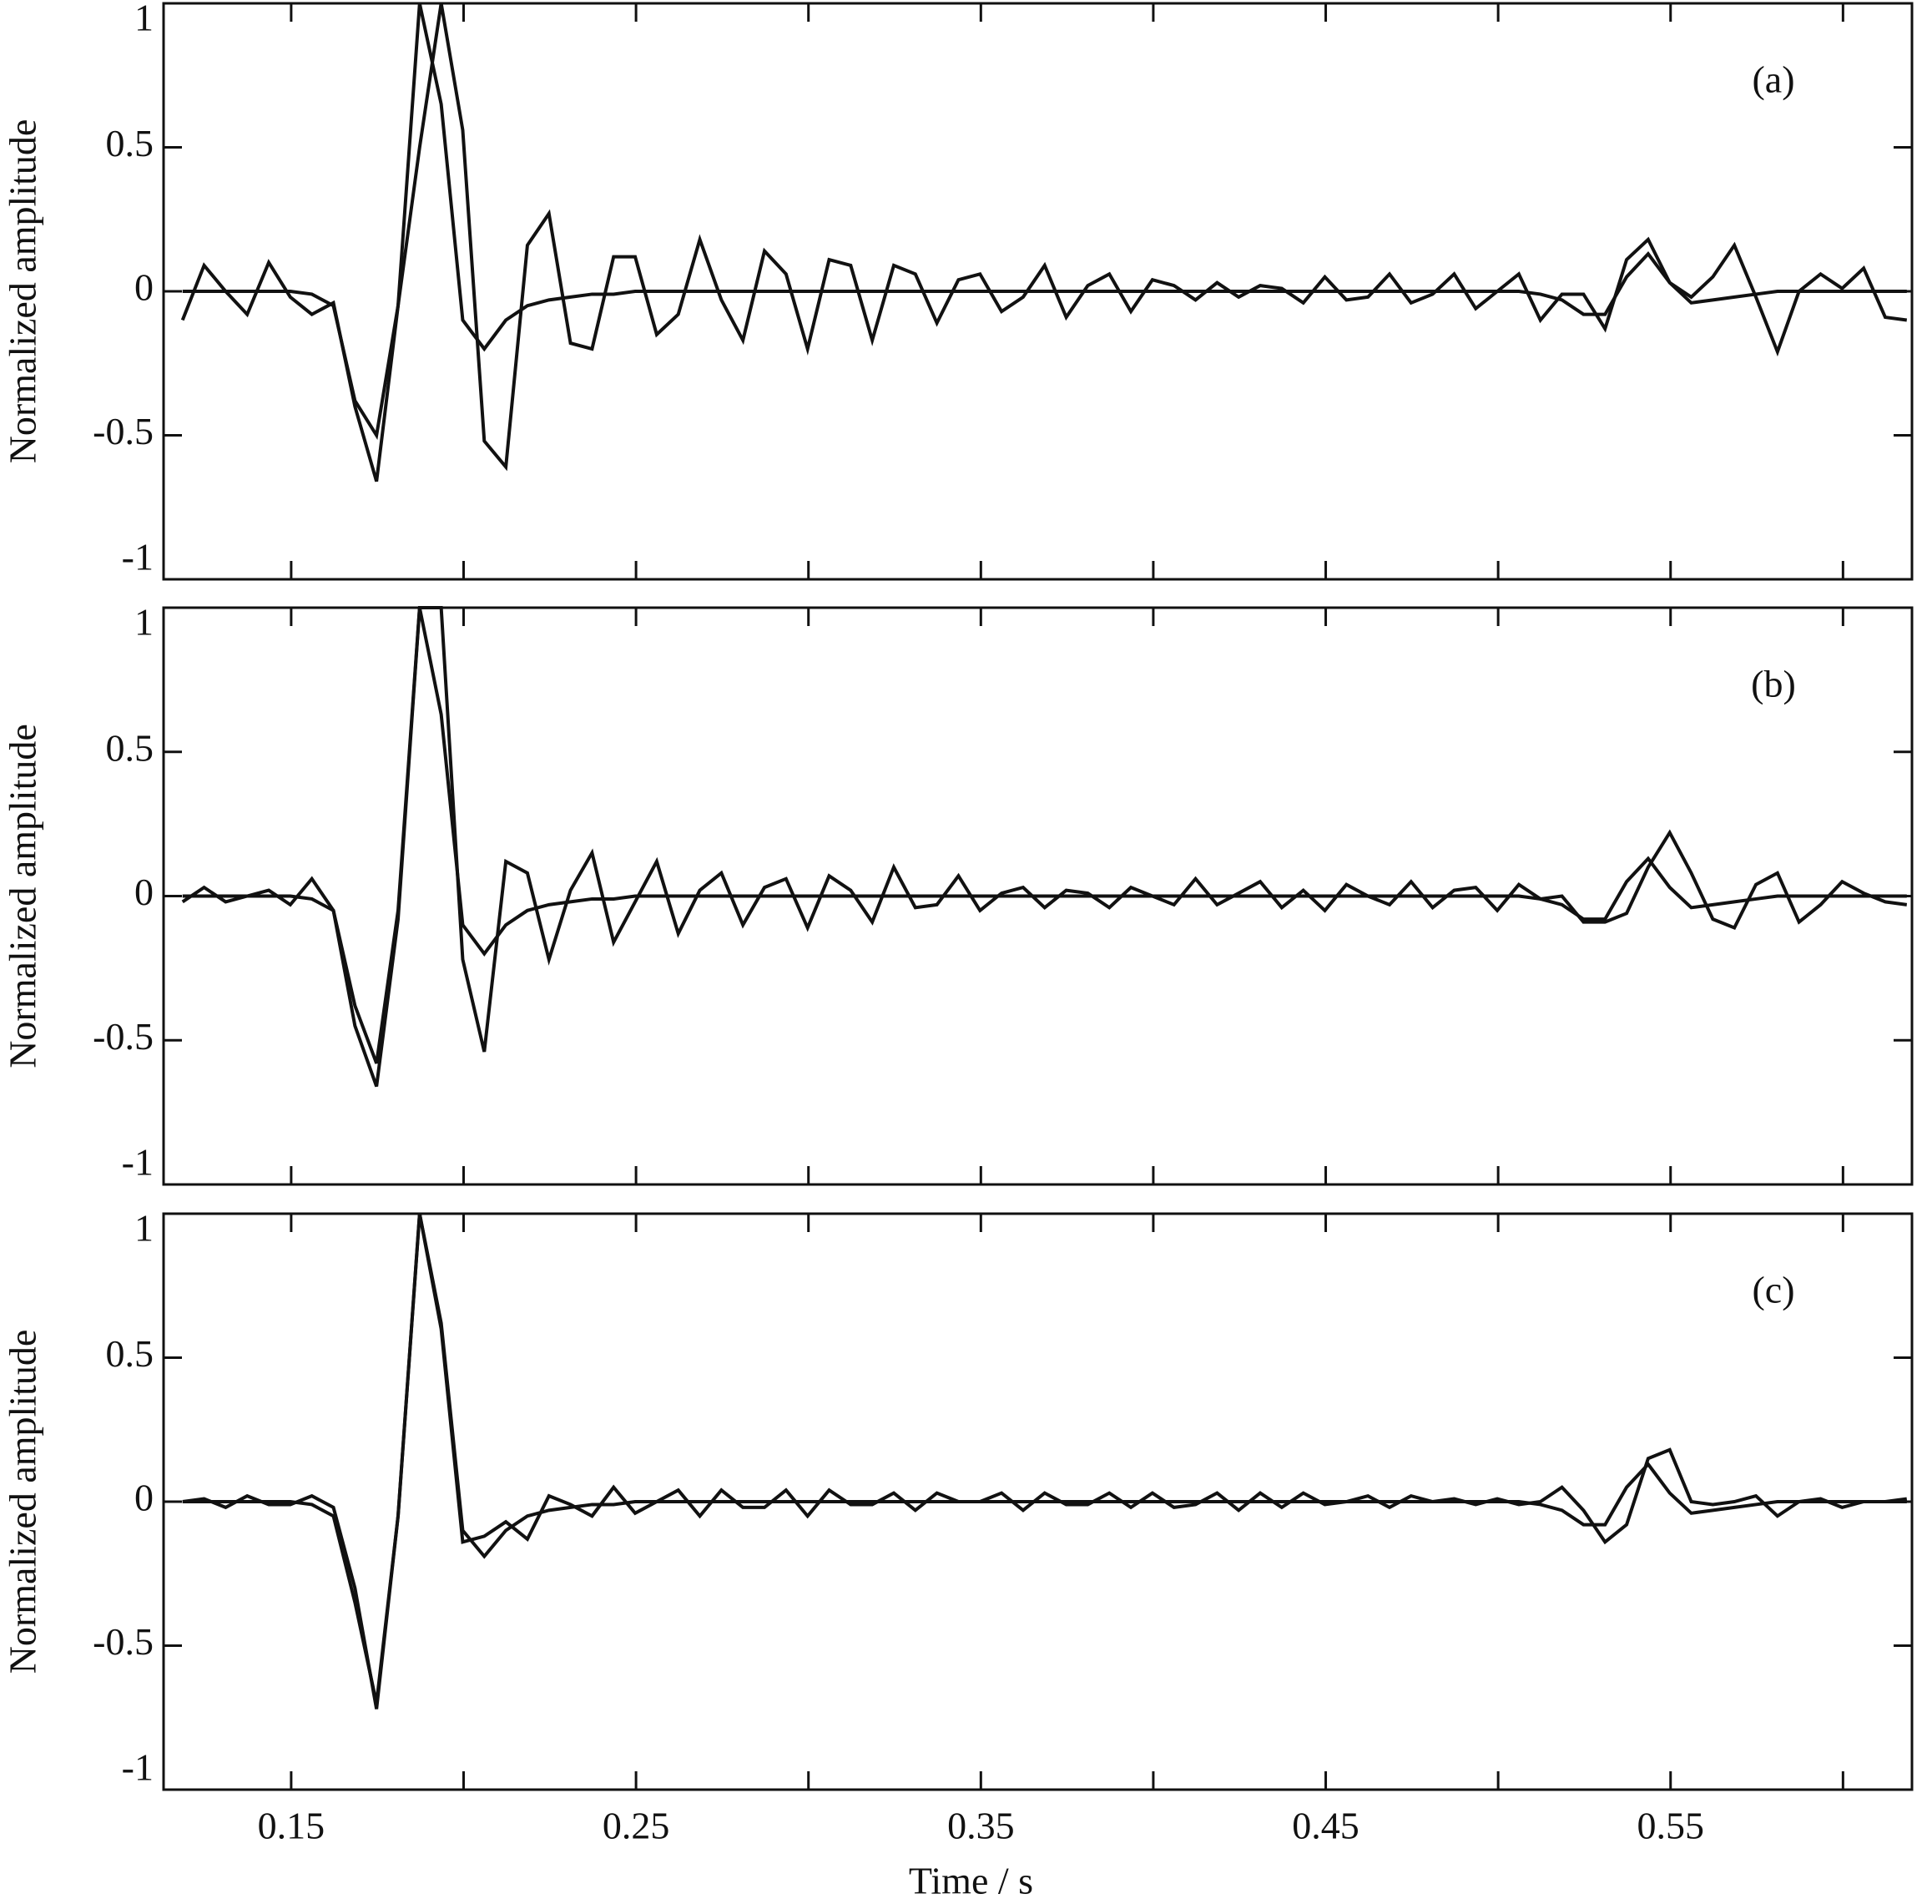 Image resolution: width=1932 pixels, height=1904 pixels. What do you see at coordinates (971, 1881) in the screenshot?
I see `x-axis-title: Time / s` at bounding box center [971, 1881].